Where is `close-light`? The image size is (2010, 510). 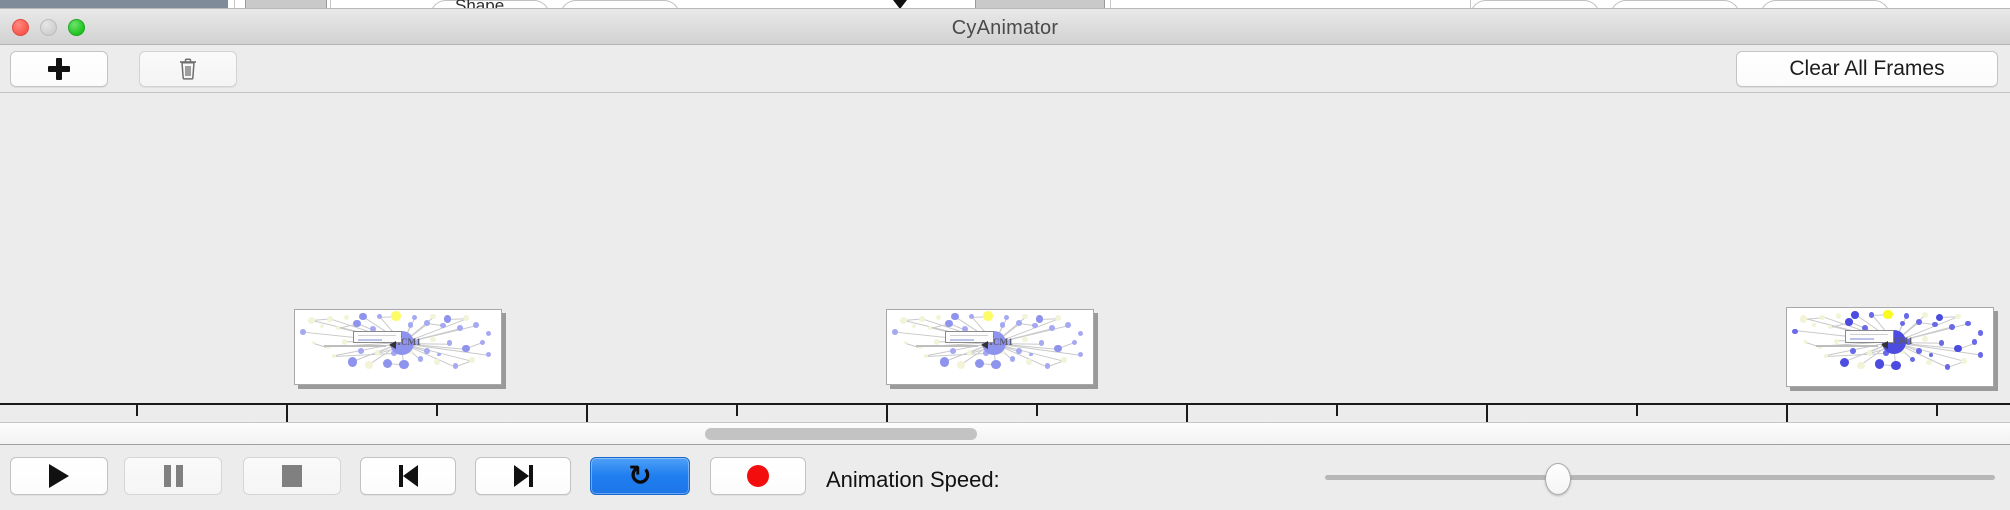
close-light is located at coordinates (20, 27).